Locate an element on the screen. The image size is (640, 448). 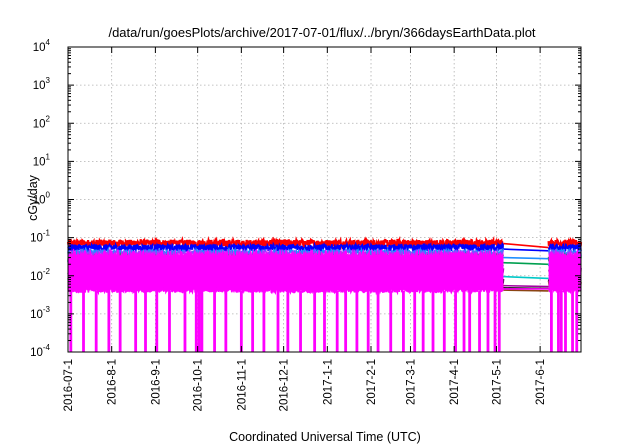
x-tick-label: 2016-8-1 is located at coordinates (113, 382).